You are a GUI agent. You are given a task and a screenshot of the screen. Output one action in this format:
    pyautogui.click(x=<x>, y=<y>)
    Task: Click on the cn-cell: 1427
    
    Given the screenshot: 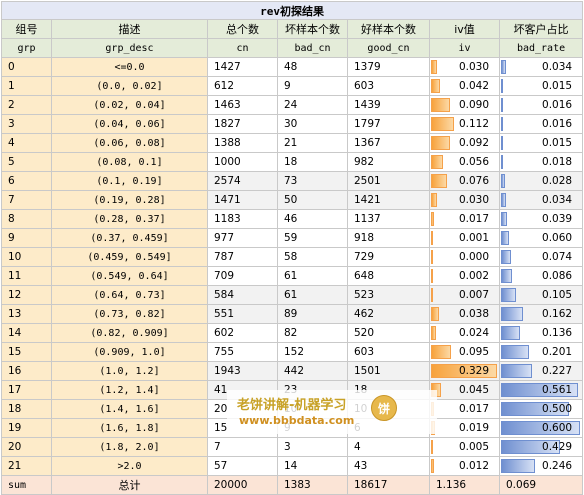 What is the action you would take?
    pyautogui.click(x=242, y=67)
    